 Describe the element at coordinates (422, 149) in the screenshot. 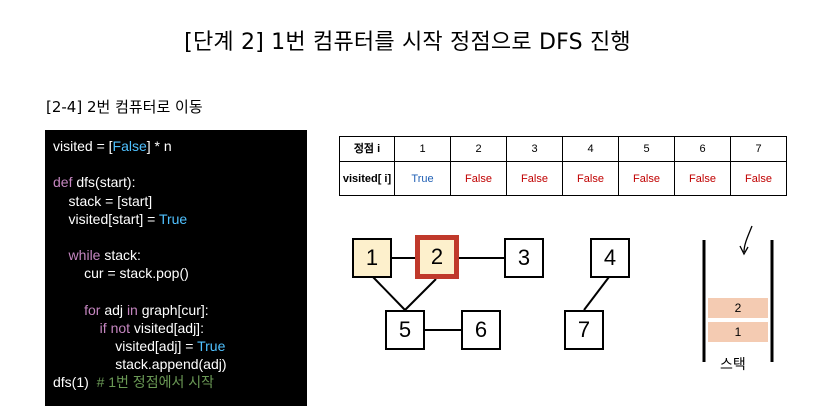

I see `vertex-cell: 1` at that location.